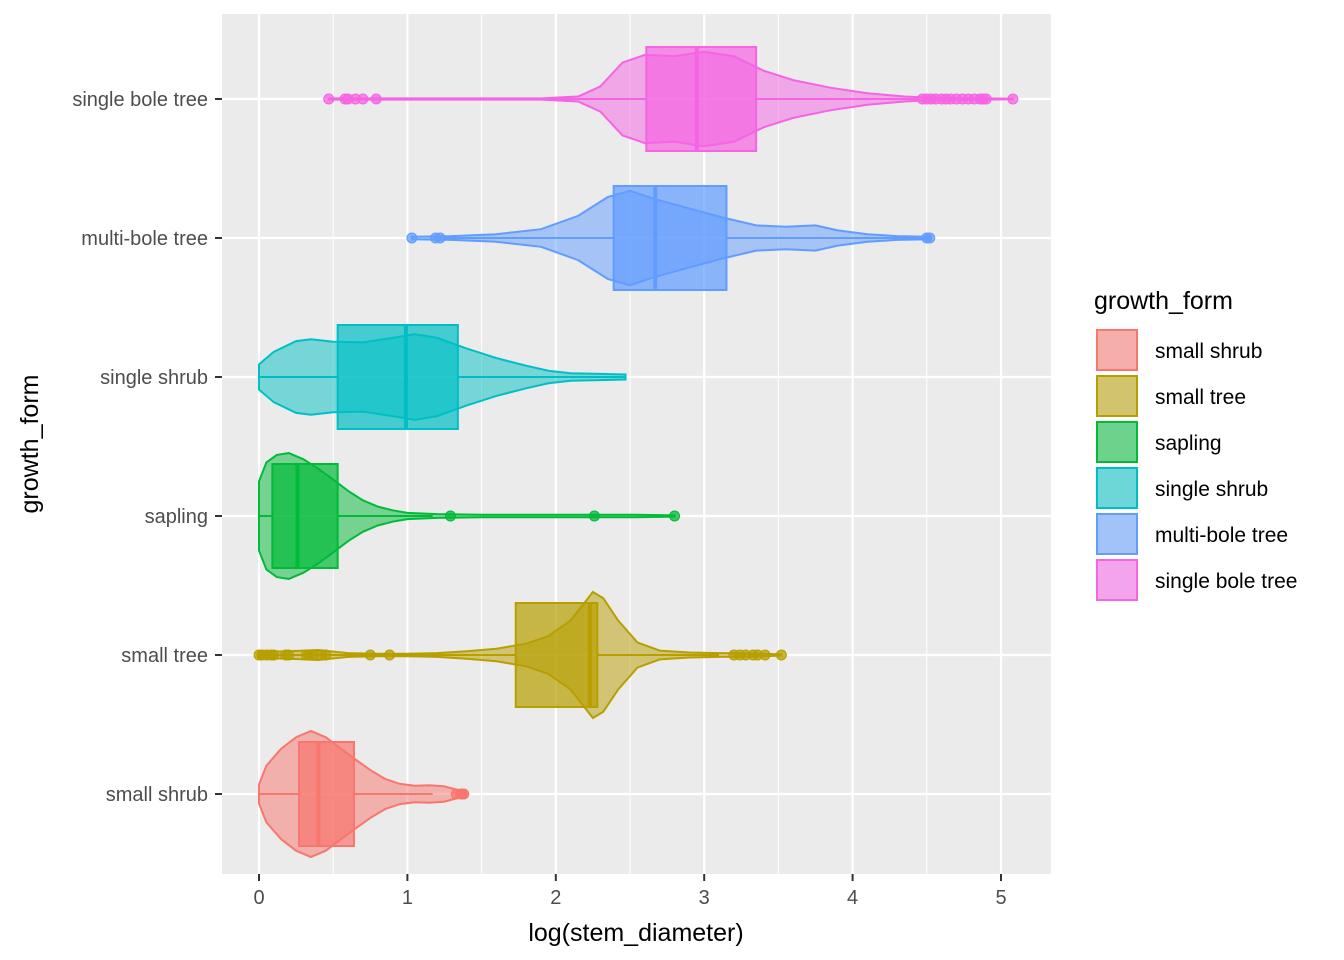  Describe the element at coordinates (305, 516) in the screenshot. I see `box-sapling` at that location.